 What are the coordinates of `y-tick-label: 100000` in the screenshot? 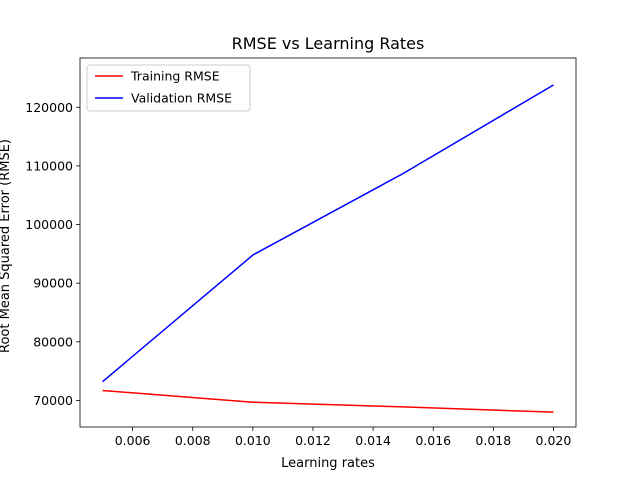 It's located at (49, 224).